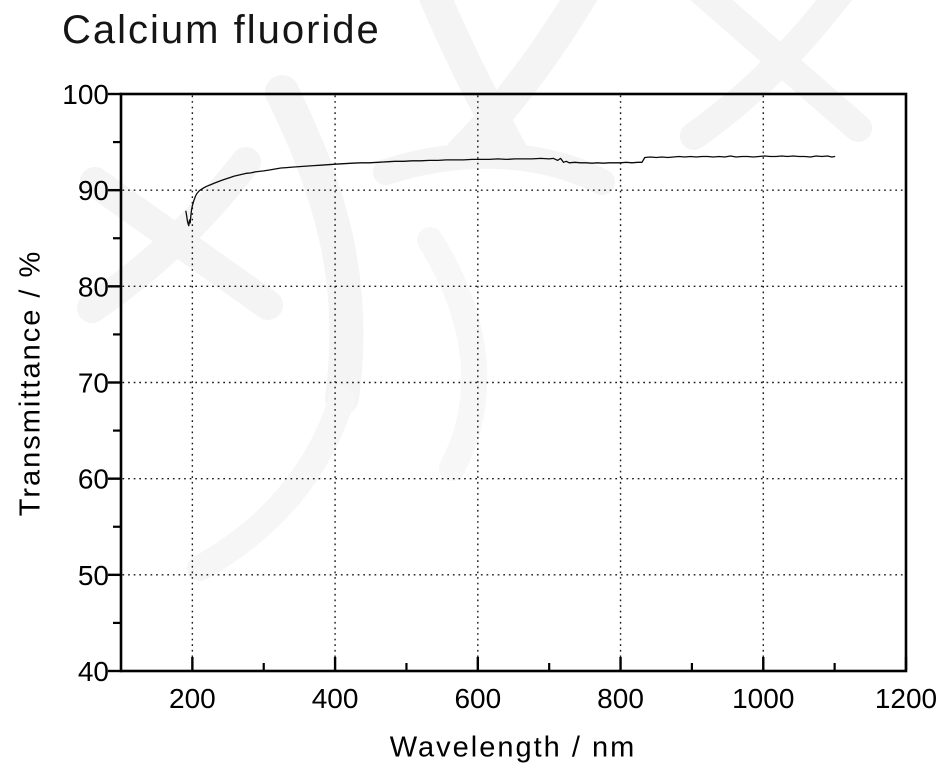 The image size is (948, 775). I want to click on x-tick-label: 600, so click(477, 698).